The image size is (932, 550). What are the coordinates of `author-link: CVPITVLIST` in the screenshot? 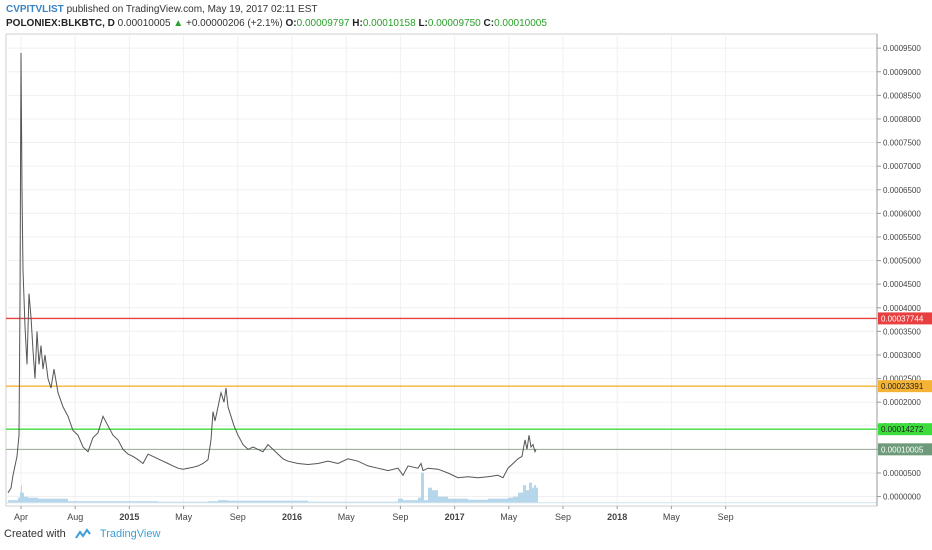 It's located at (35, 9).